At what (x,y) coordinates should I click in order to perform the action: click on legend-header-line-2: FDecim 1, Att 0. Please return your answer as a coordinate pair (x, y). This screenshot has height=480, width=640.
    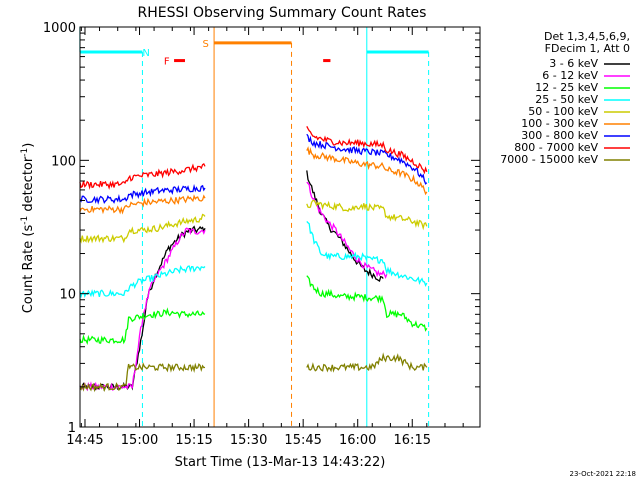
    Looking at the image, I should click on (587, 48).